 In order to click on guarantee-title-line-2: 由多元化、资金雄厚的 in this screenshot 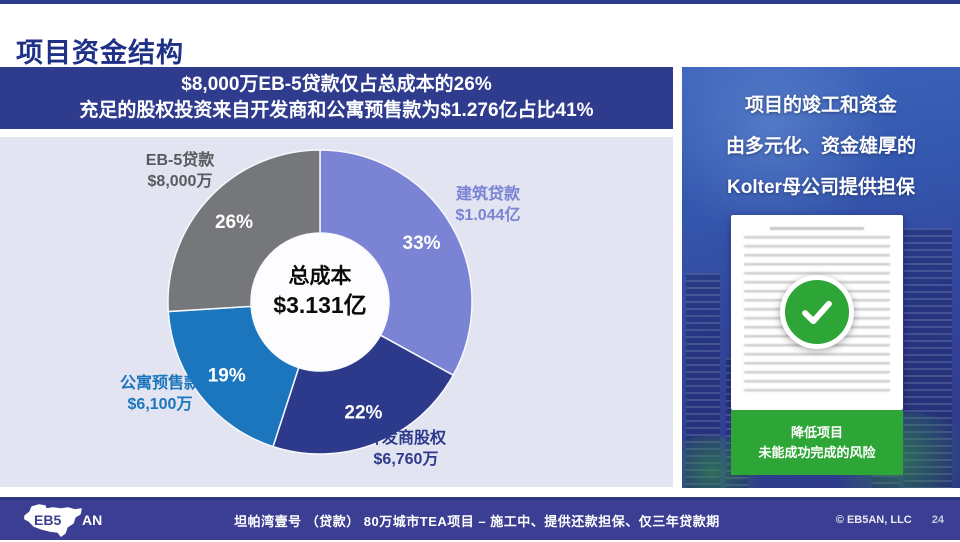, I will do `click(820, 146)`.